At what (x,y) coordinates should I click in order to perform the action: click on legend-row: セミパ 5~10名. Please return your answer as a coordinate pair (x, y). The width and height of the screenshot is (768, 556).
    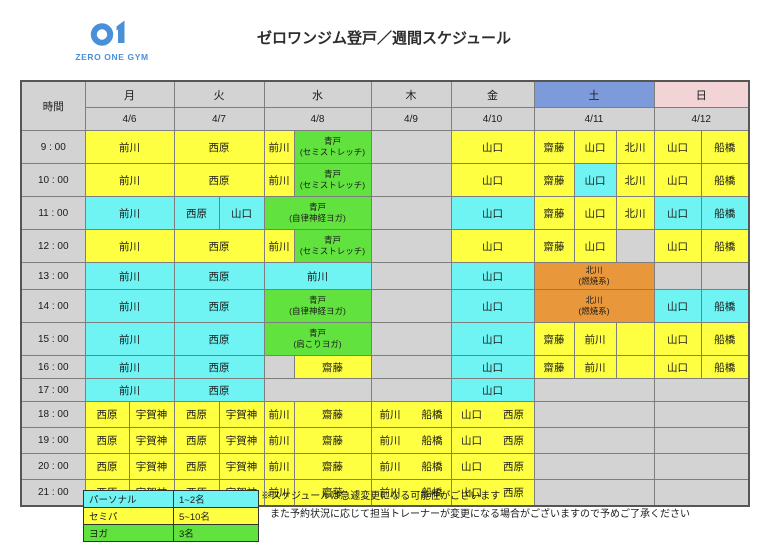
    Looking at the image, I should click on (171, 516).